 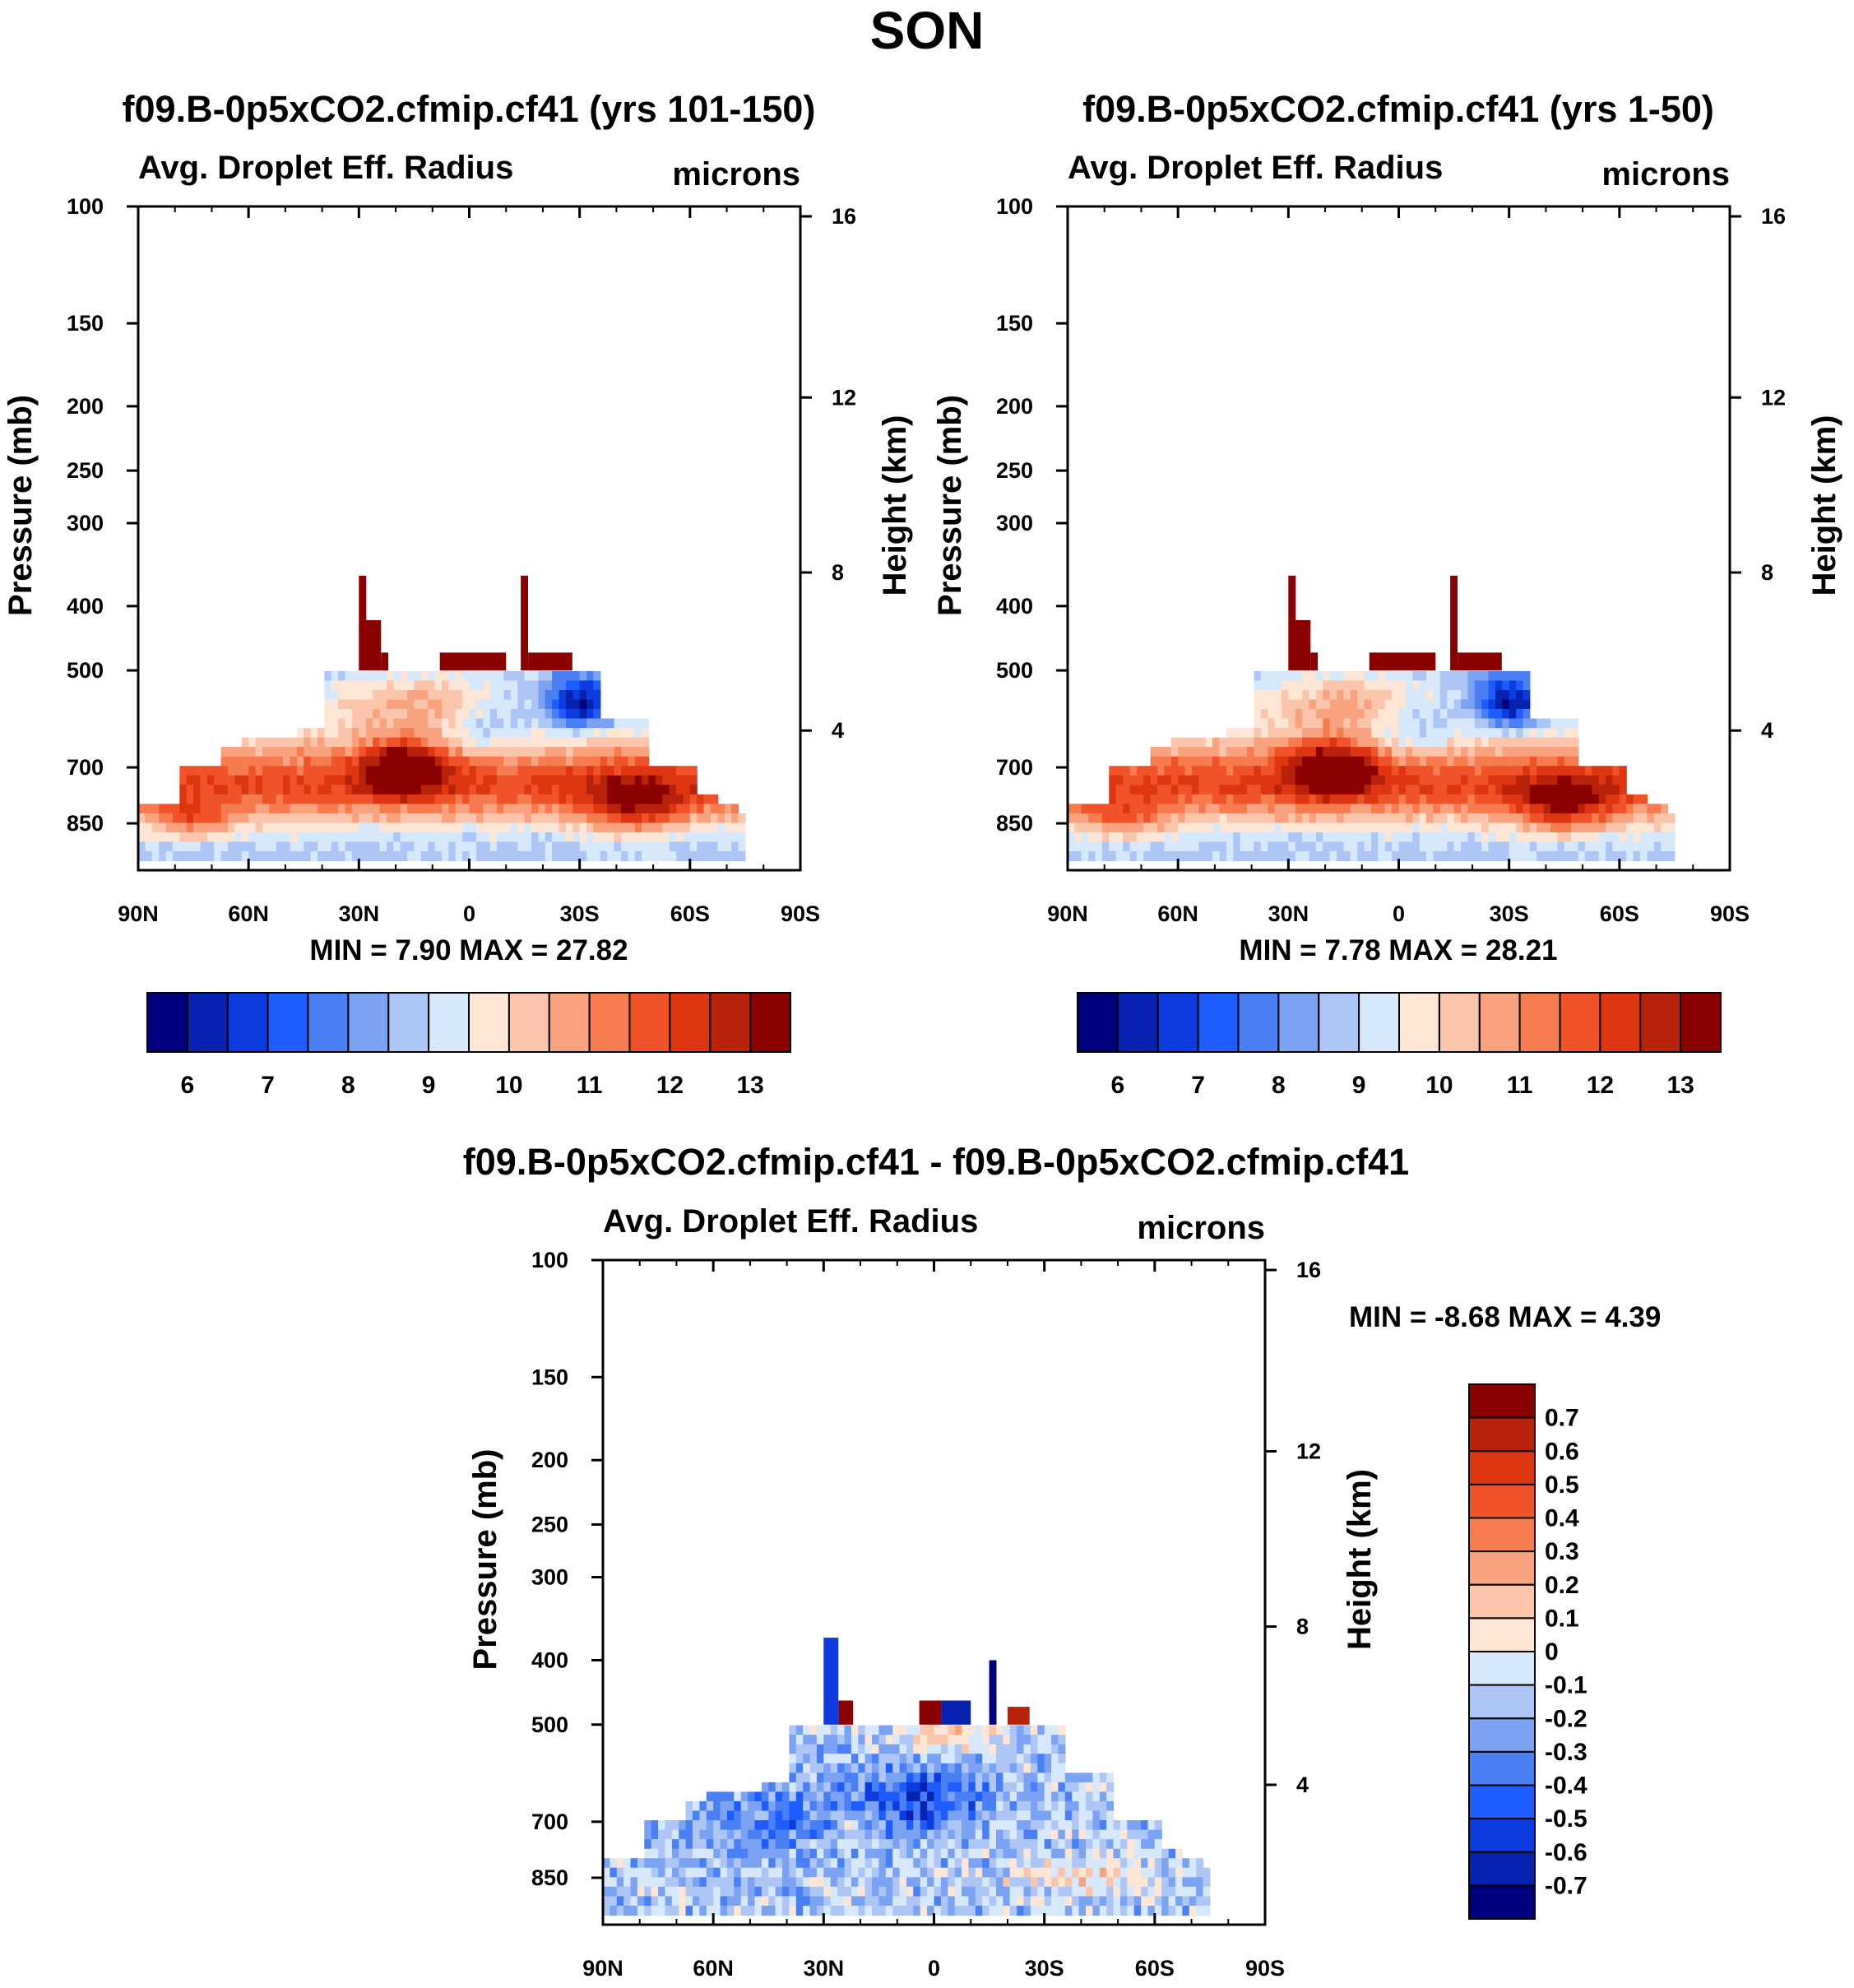 I want to click on colorbar-tick-label: 7, so click(x=1198, y=1086).